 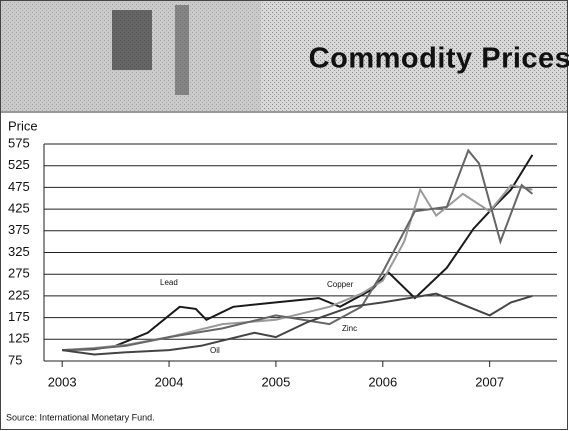 I want to click on source: Source: International Monetary Fund., so click(x=80, y=417).